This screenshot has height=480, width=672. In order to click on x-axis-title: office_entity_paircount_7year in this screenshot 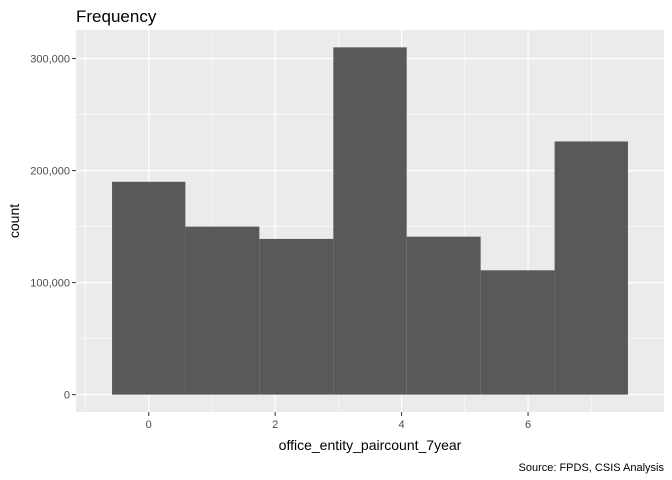, I will do `click(370, 445)`.